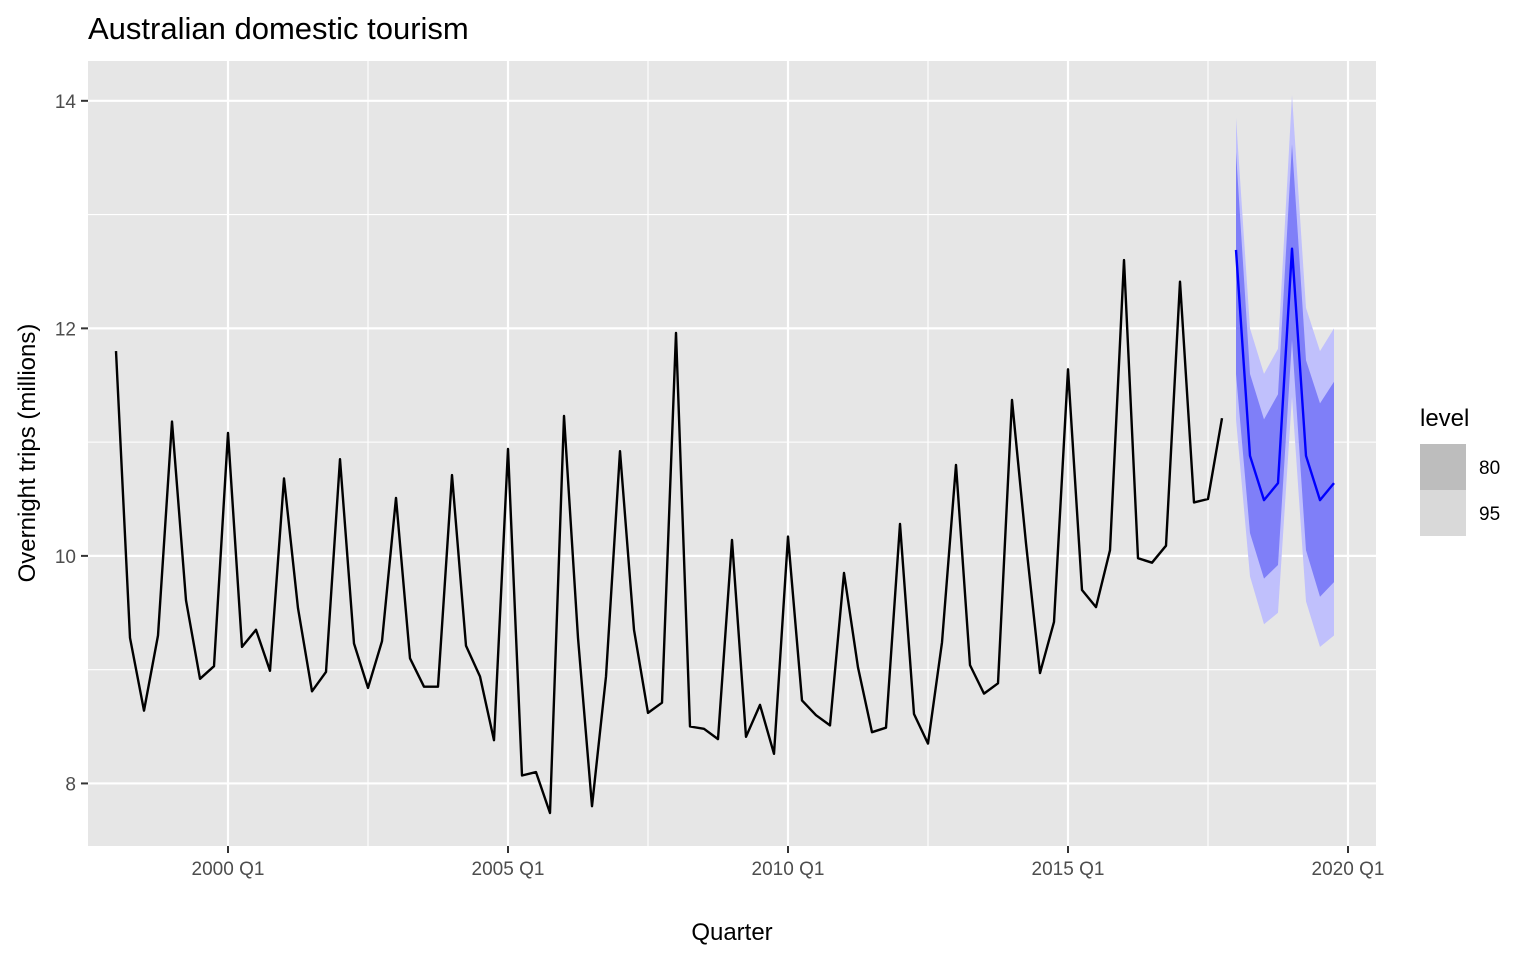  What do you see at coordinates (788, 869) in the screenshot?
I see `x-tick-label: 2010 Q1` at bounding box center [788, 869].